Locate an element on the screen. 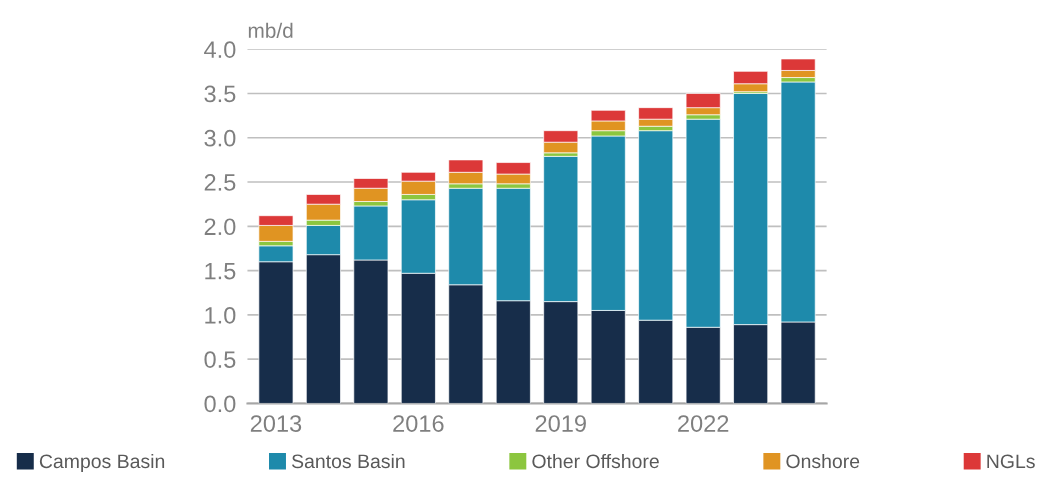 The image size is (1053, 492). y-axis-title: mb/d is located at coordinates (270, 30).